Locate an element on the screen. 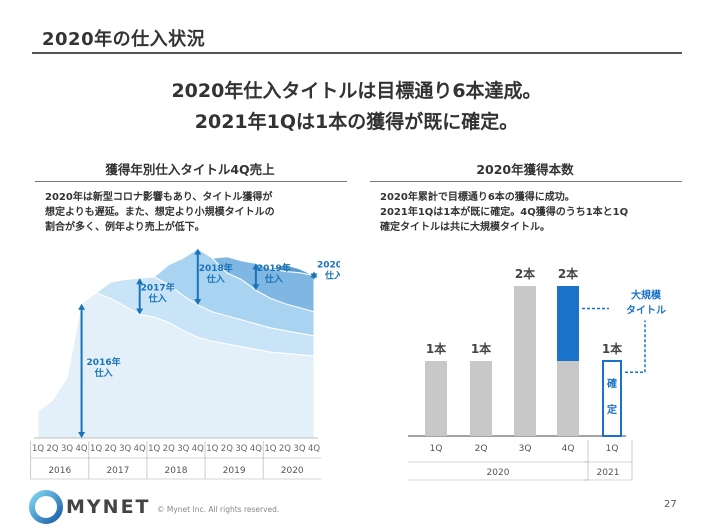  left-desc-line-3: 割合が多く、例年より売上が低下。 is located at coordinates (125, 227).